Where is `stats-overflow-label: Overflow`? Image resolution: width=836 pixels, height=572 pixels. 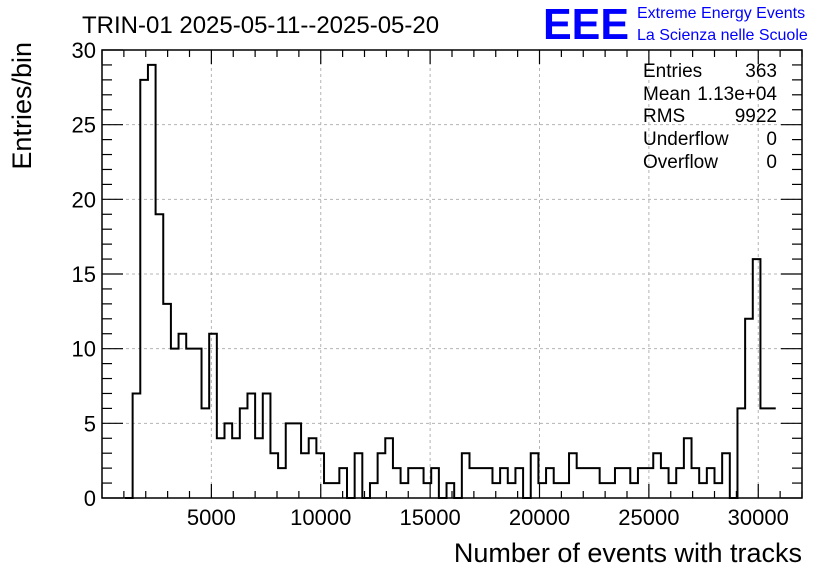
stats-overflow-label: Overflow is located at coordinates (680, 162).